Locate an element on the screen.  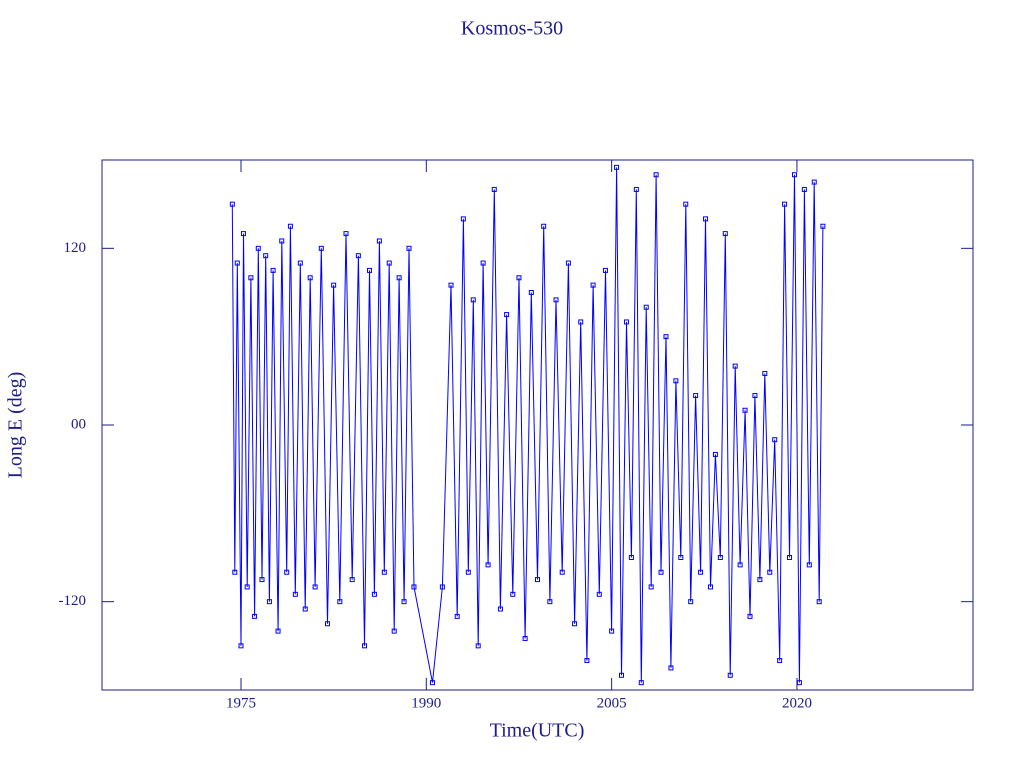
y-axis-label: Long E (deg) is located at coordinates (16, 425).